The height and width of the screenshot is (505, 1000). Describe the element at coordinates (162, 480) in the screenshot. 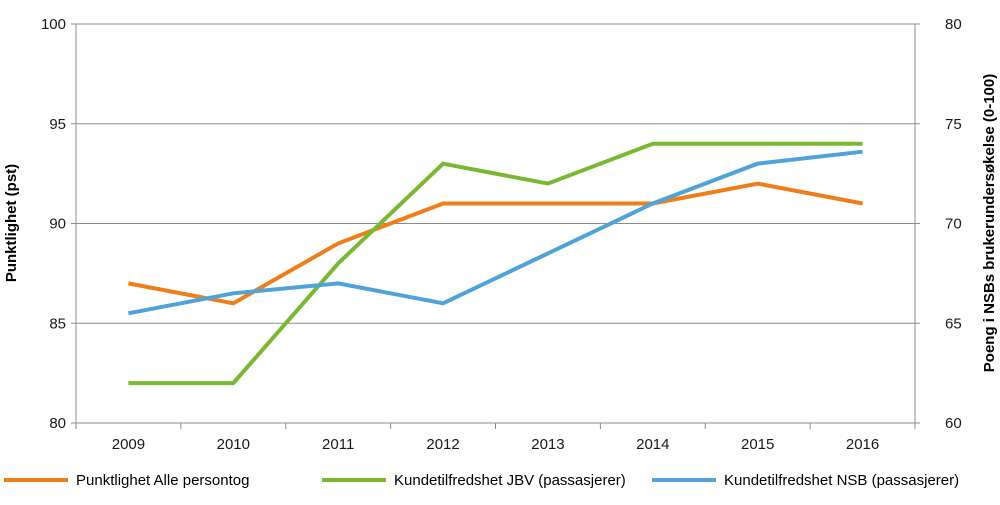

I see `legend-label: Punktlighet Alle persontog` at that location.